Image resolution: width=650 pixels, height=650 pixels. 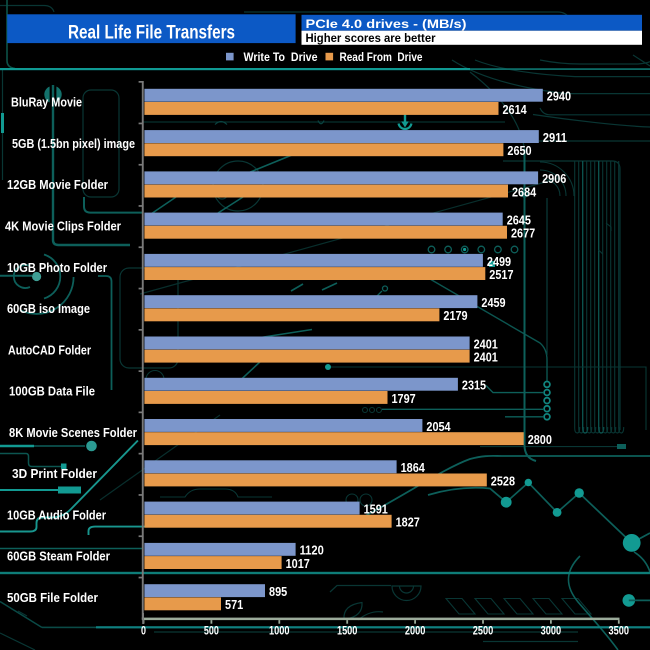 What do you see at coordinates (312, 550) in the screenshot?
I see `svg-text: 1120` at bounding box center [312, 550].